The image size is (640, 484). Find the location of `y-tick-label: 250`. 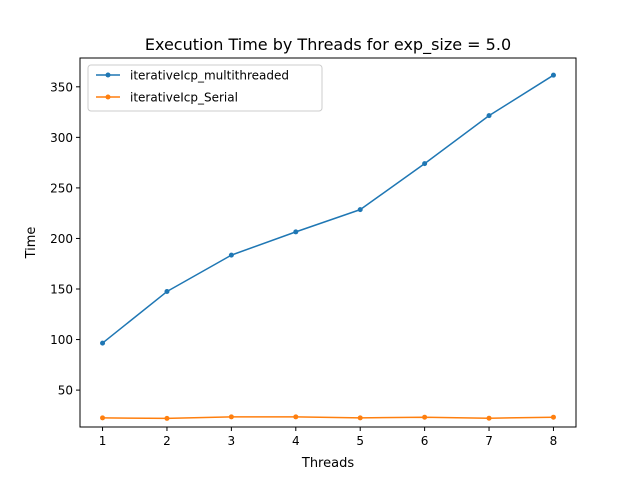

y-tick-label: 250 is located at coordinates (61, 188).